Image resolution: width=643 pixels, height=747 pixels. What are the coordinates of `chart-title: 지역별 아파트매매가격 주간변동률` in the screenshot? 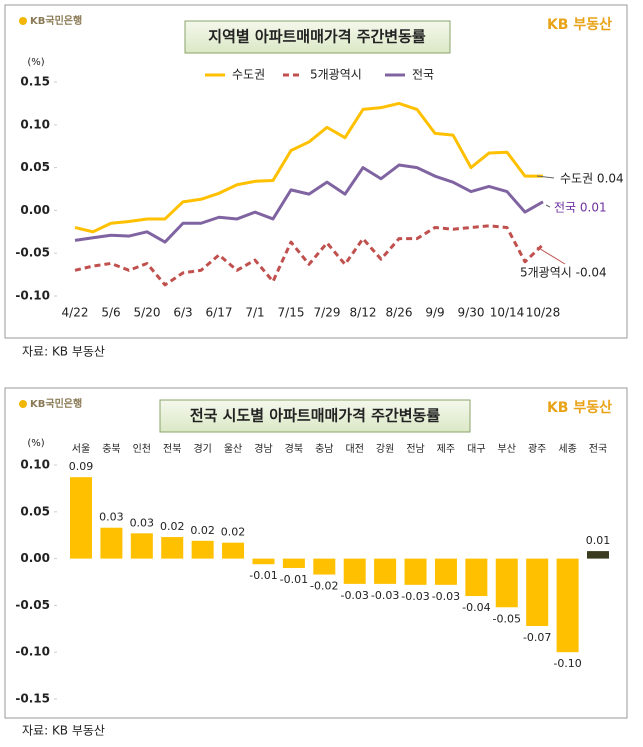 It's located at (317, 37).